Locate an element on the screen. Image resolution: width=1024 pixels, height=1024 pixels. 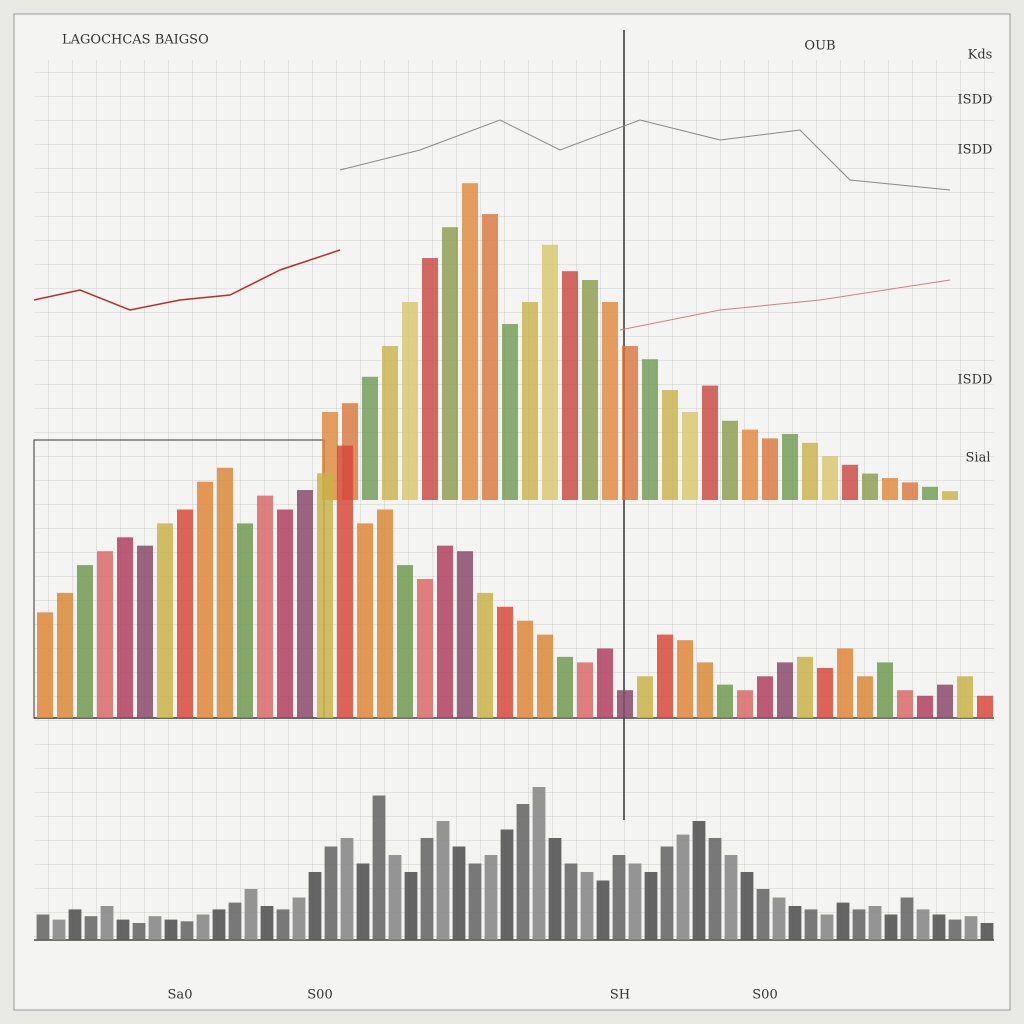
annotation: Sial is located at coordinates (978, 458).